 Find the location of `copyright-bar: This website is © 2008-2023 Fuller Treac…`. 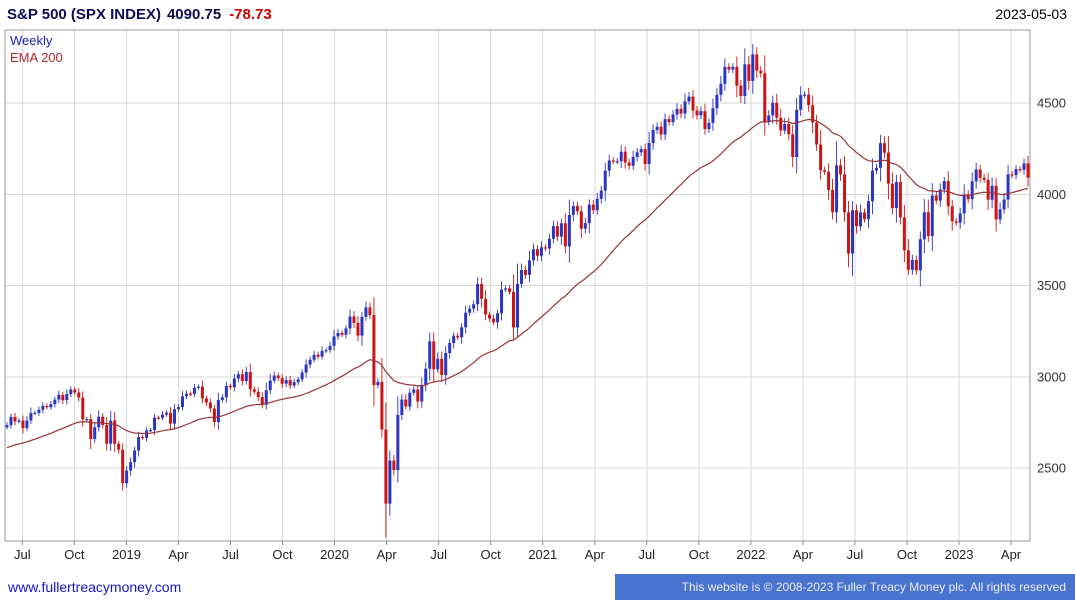

copyright-bar: This website is © 2008-2023 Fuller Treac… is located at coordinates (845, 587).